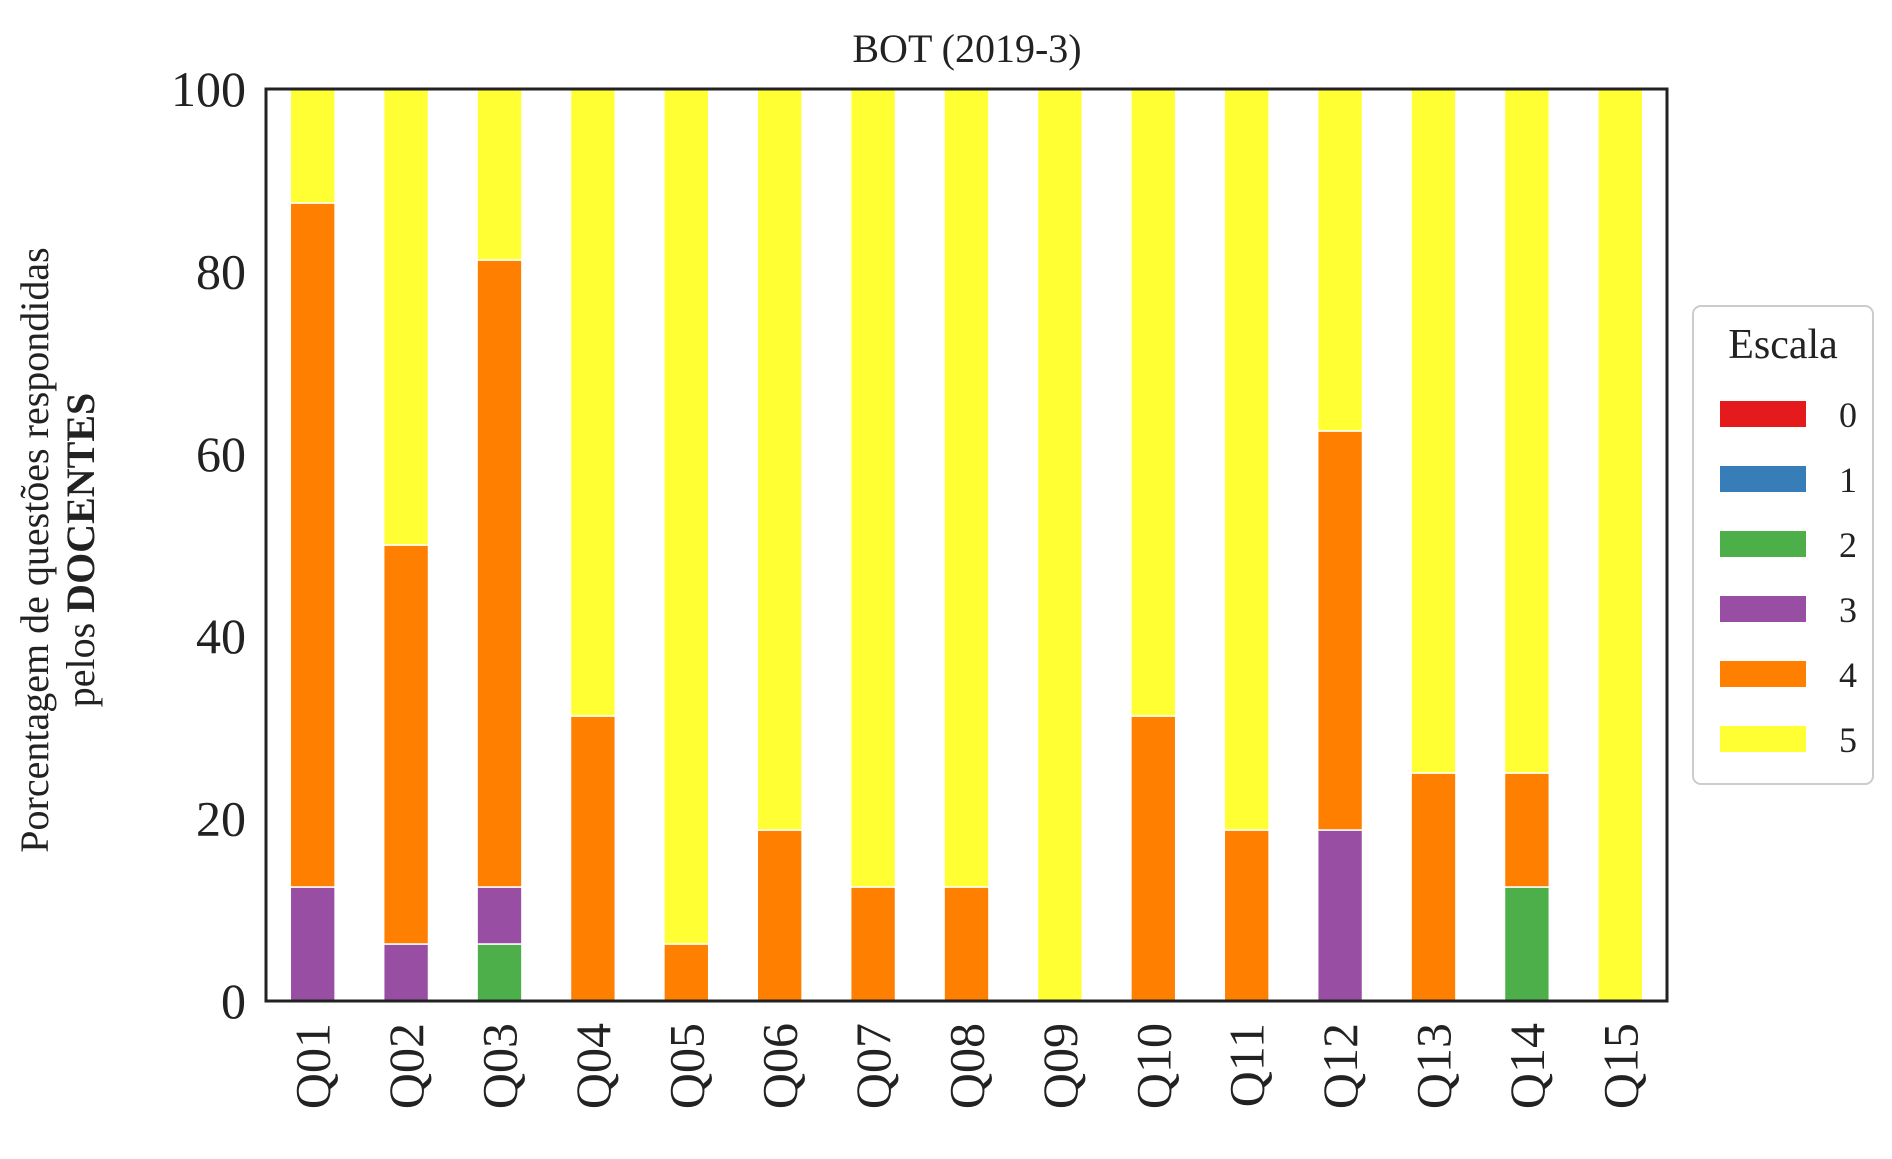 This screenshot has width=1892, height=1159. I want to click on y-axis-label-line1: Porcentagem de questões respondidas, so click(34, 549).